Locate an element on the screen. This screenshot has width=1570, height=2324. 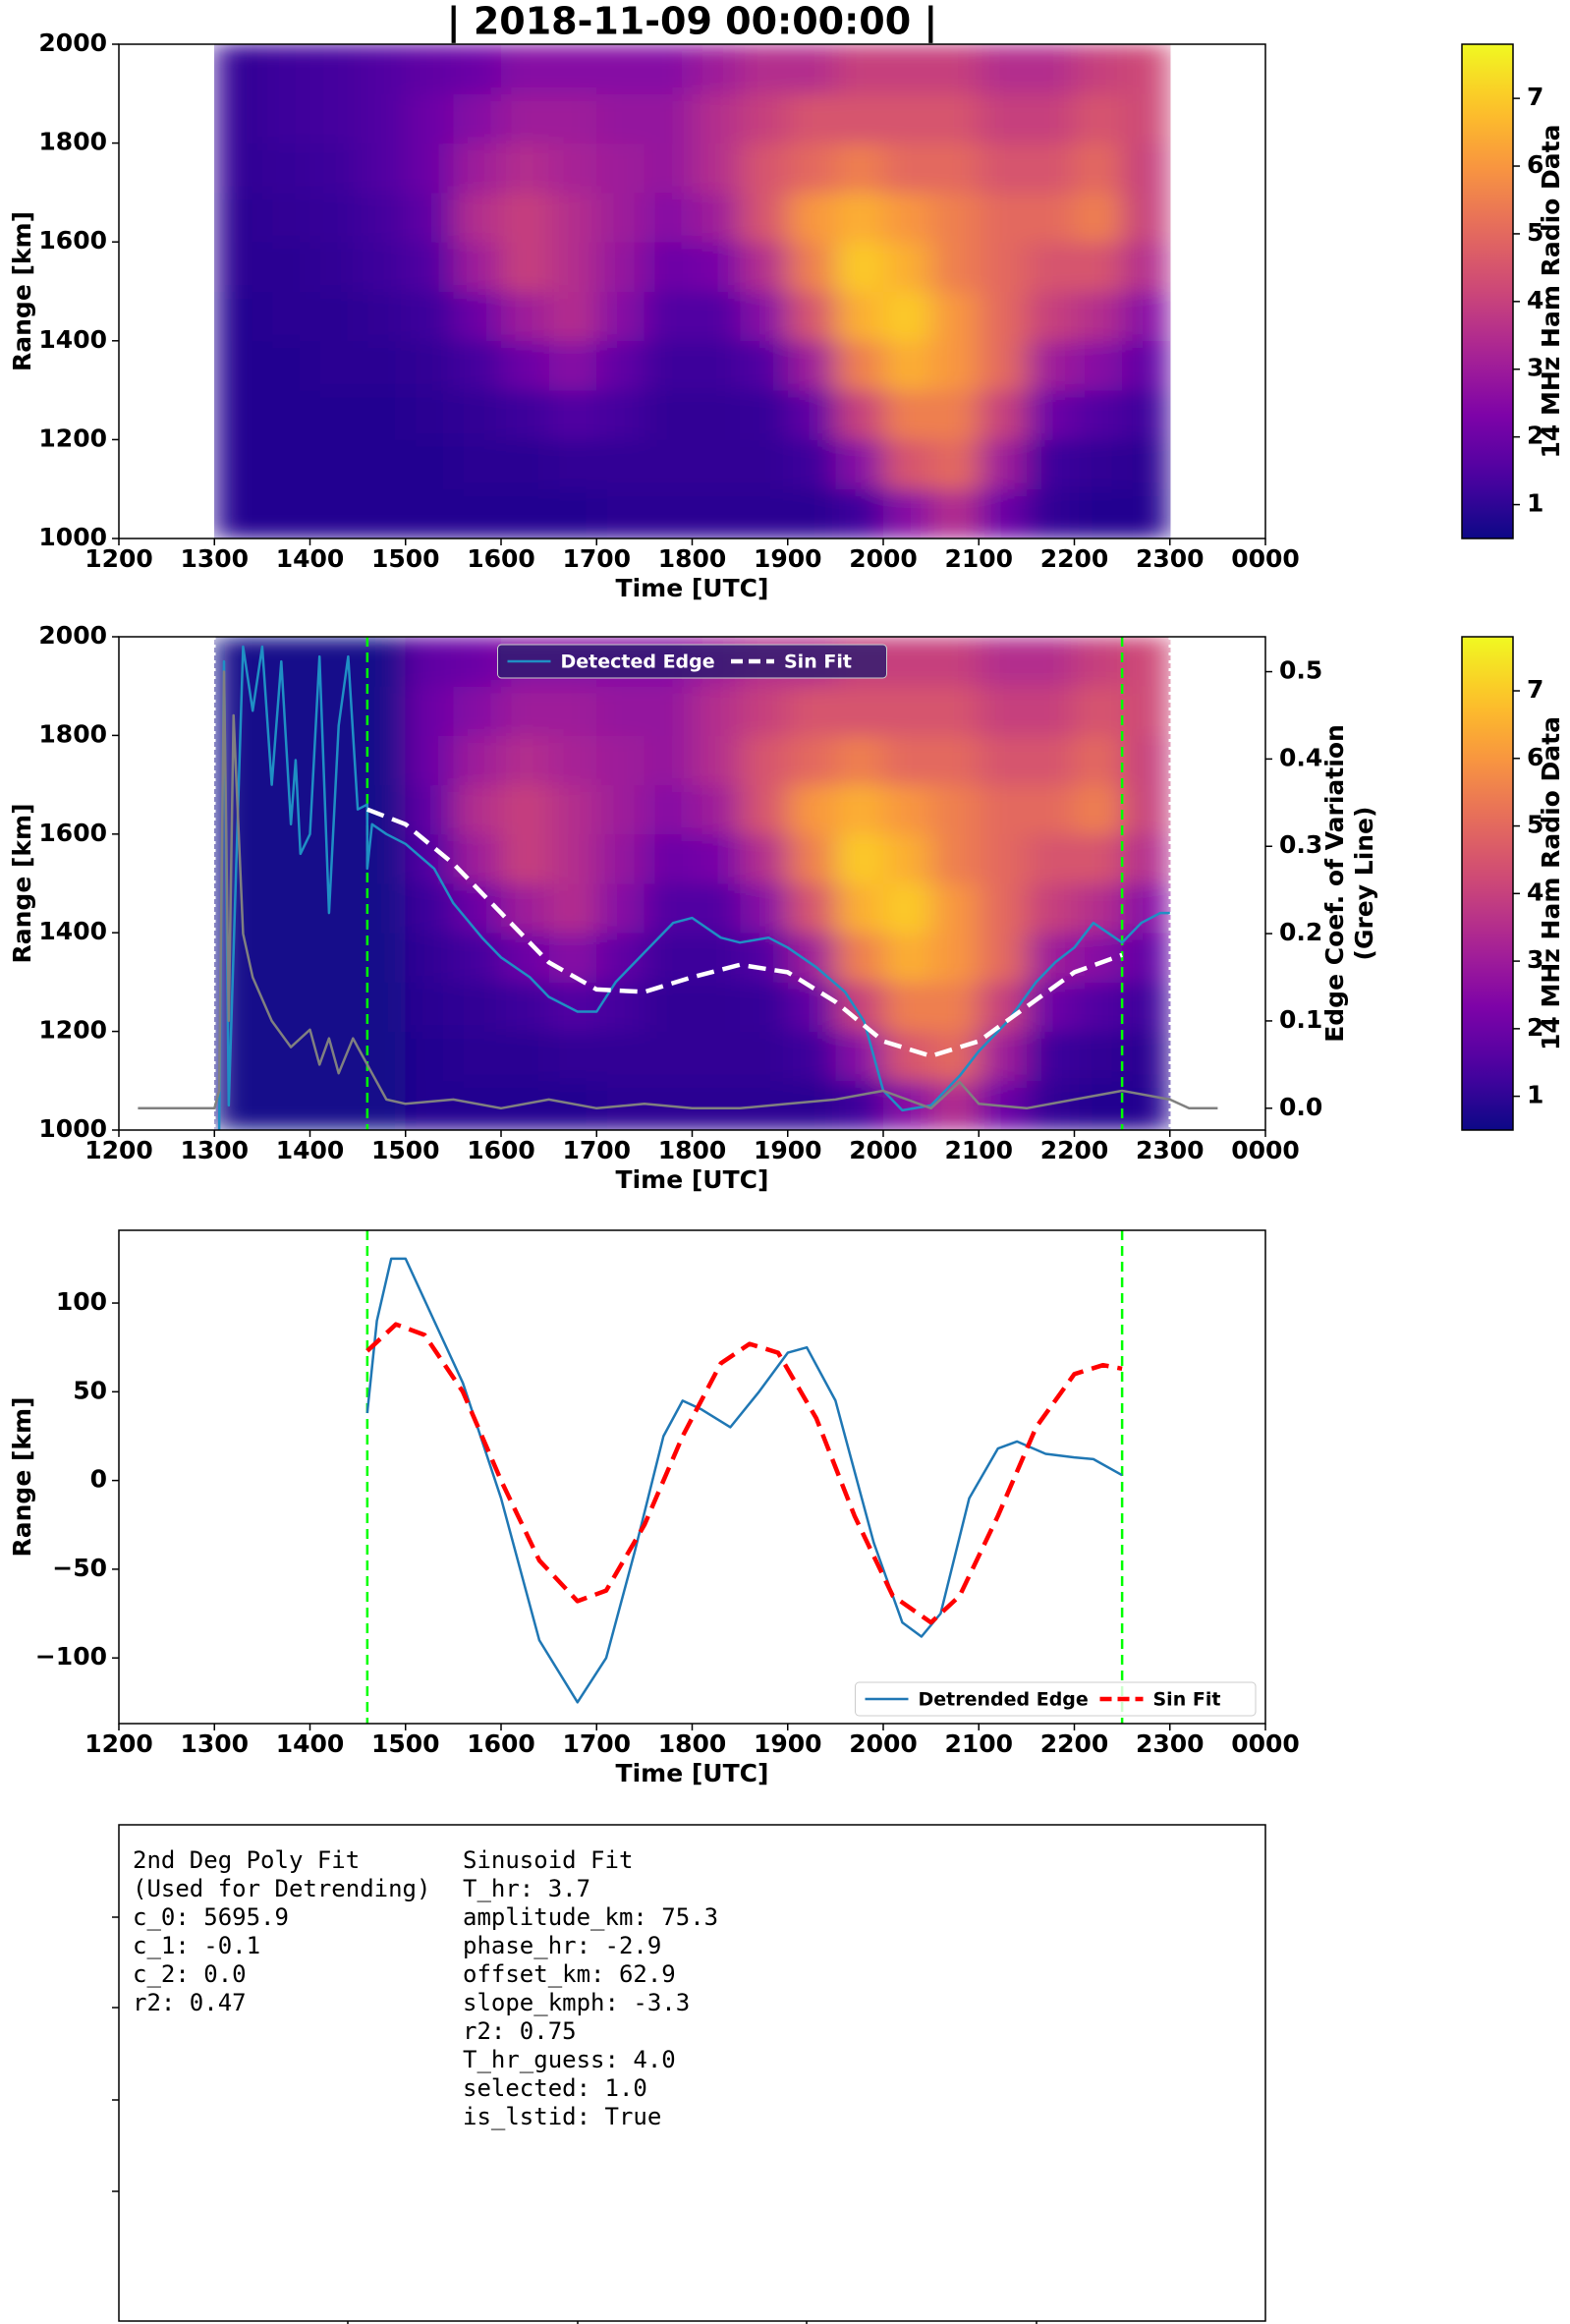
fit-summary-line: phase_hr: -2.9 is located at coordinates (562, 1945).